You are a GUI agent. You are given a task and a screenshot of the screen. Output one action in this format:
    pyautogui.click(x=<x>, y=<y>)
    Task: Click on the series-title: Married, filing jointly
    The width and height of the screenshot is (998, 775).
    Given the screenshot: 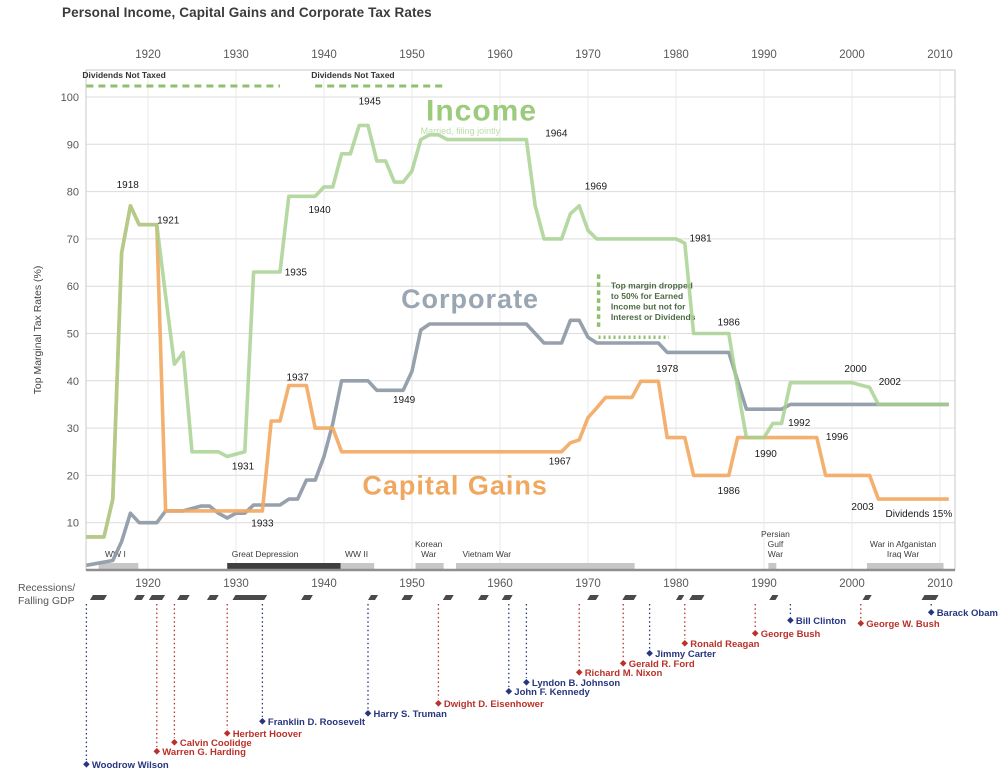 What is the action you would take?
    pyautogui.click(x=461, y=131)
    